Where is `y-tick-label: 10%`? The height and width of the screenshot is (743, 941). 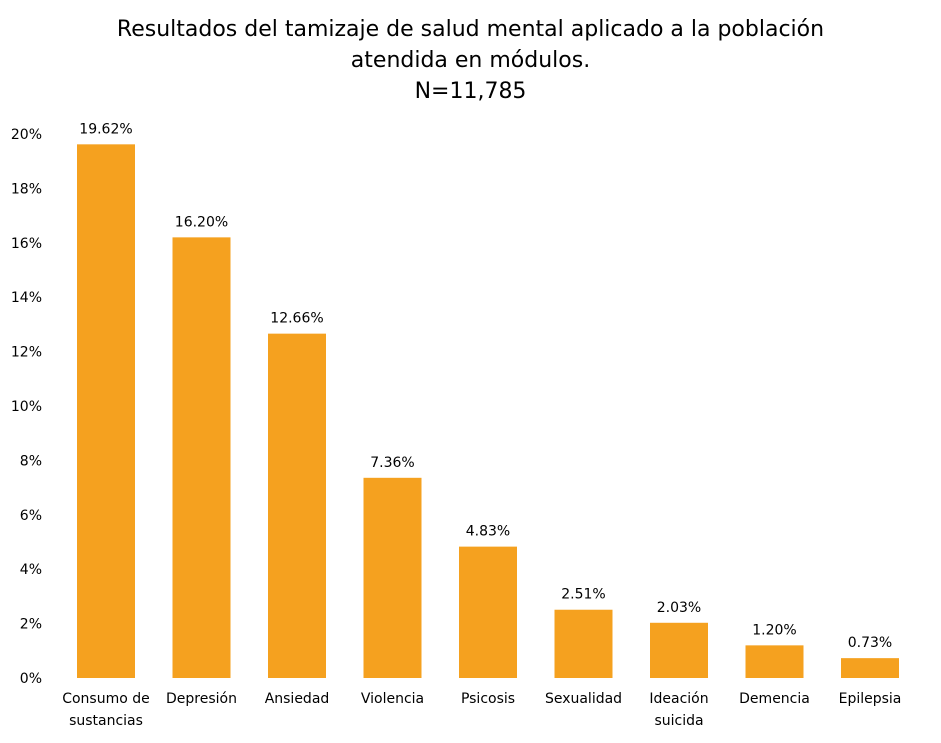
y-tick-label: 10% is located at coordinates (26, 407).